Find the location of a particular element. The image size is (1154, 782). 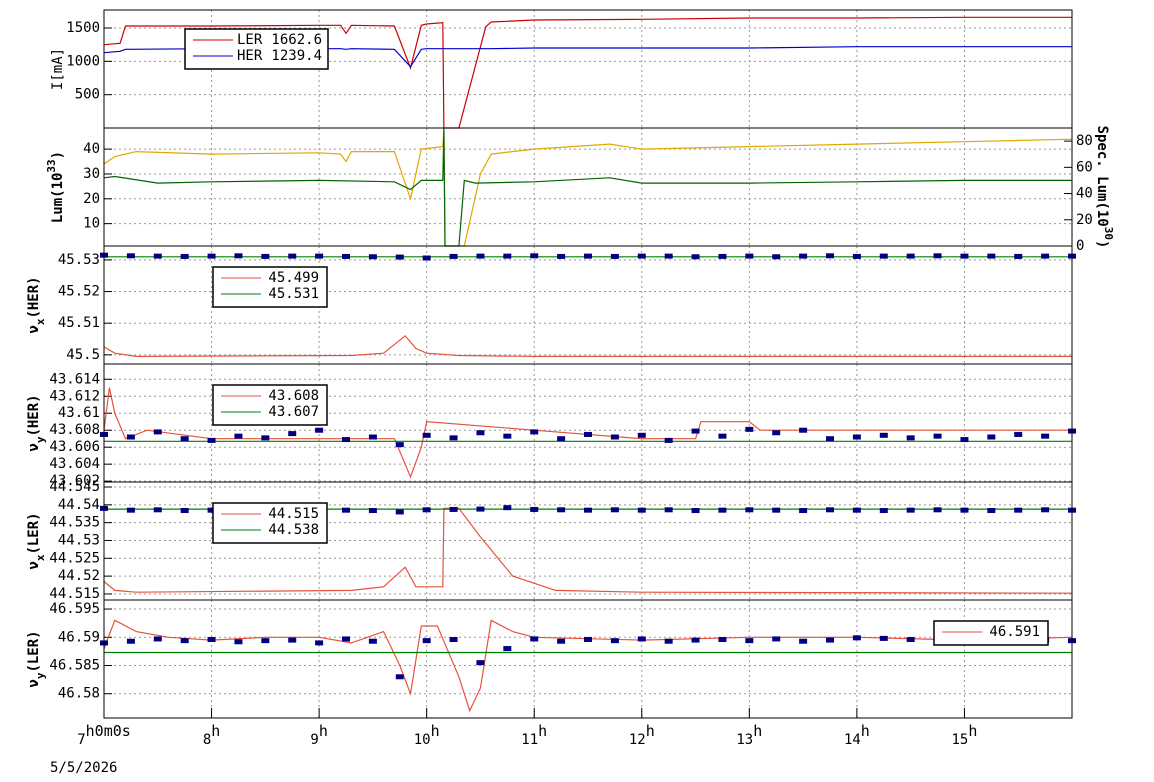

legend-box is located at coordinates (270, 287).